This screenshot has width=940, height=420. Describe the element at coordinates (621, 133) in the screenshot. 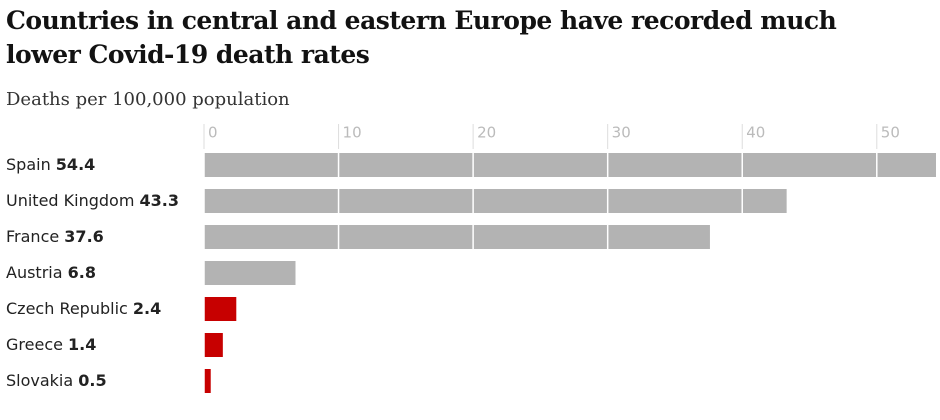

I see `x-tick-label: 30` at that location.